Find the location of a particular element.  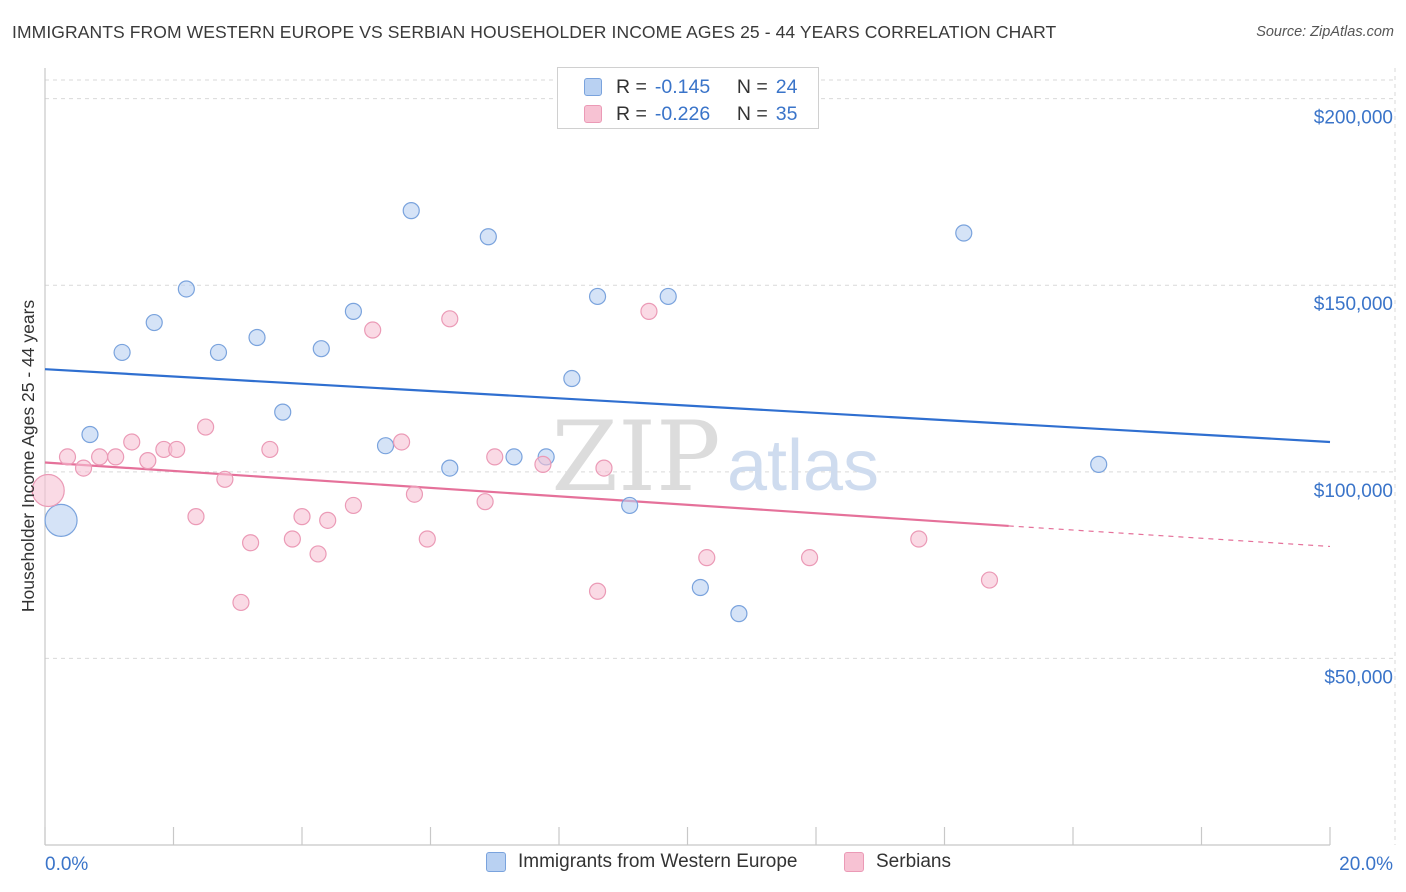

legend-row-serbians: R = -0.226 N = 35 is located at coordinates (690, 114).